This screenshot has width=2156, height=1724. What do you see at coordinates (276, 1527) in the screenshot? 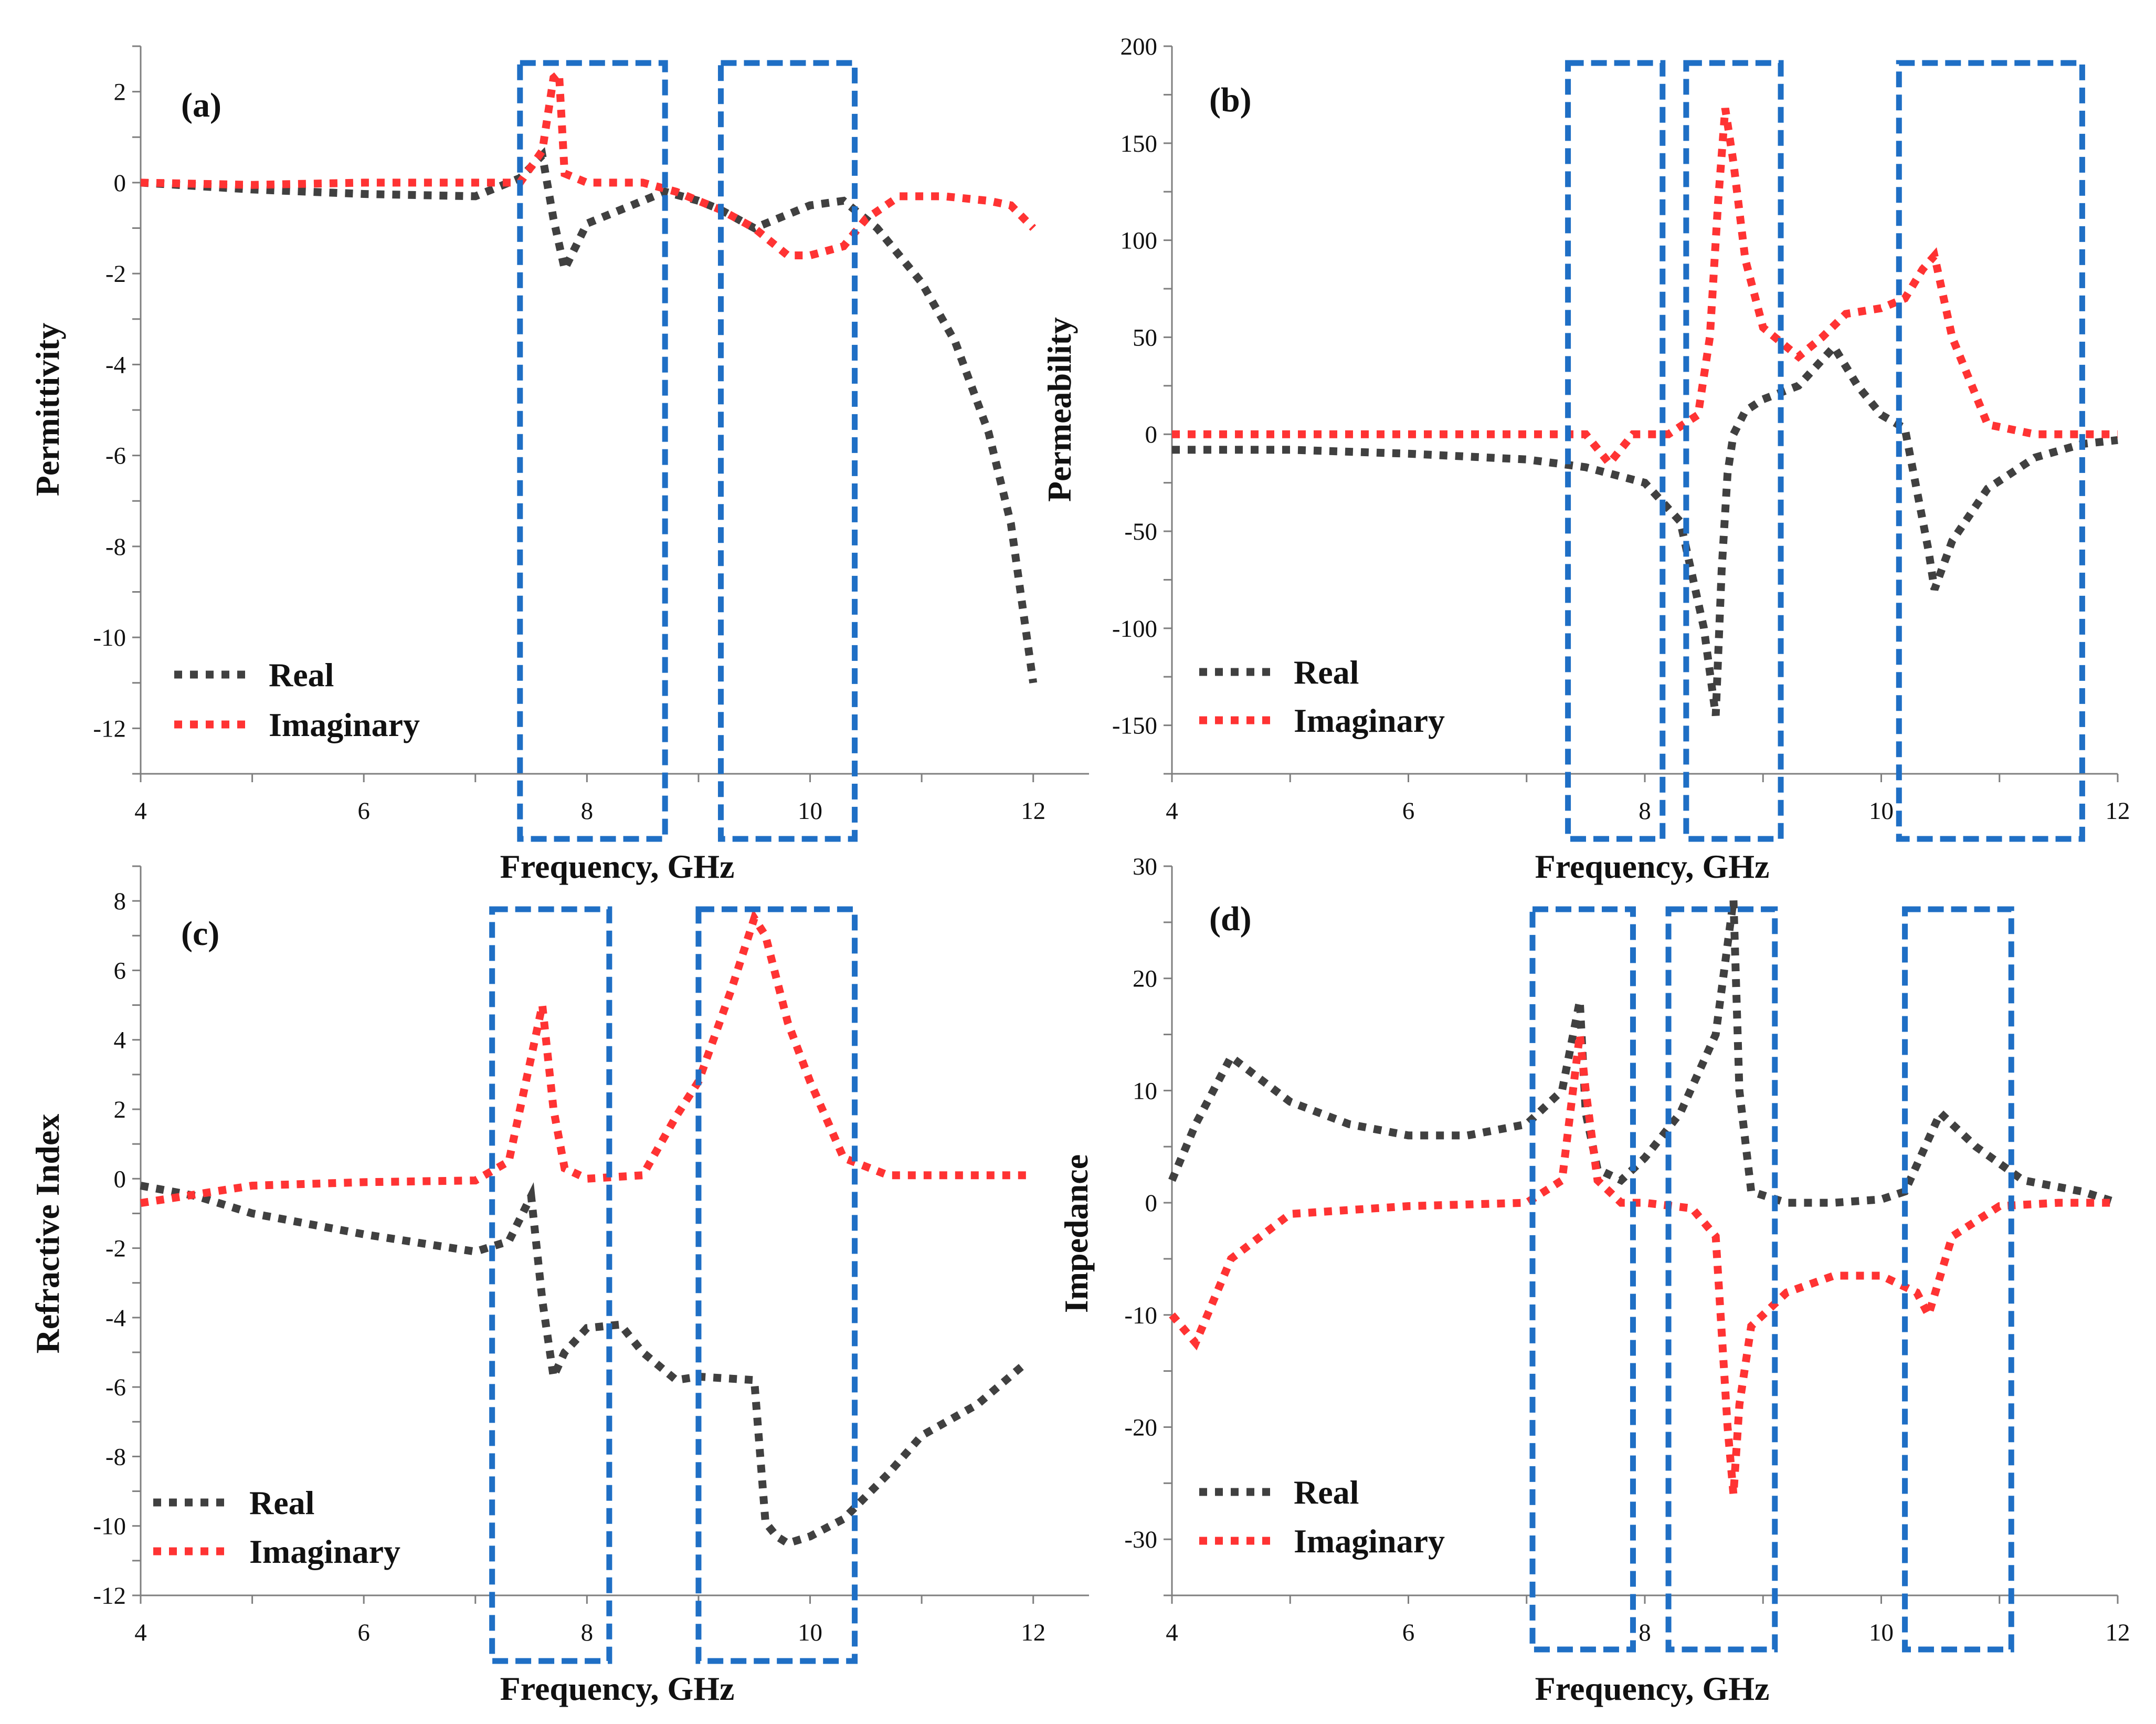
I see `panel-c-legend: Real Imaginary` at bounding box center [276, 1527].